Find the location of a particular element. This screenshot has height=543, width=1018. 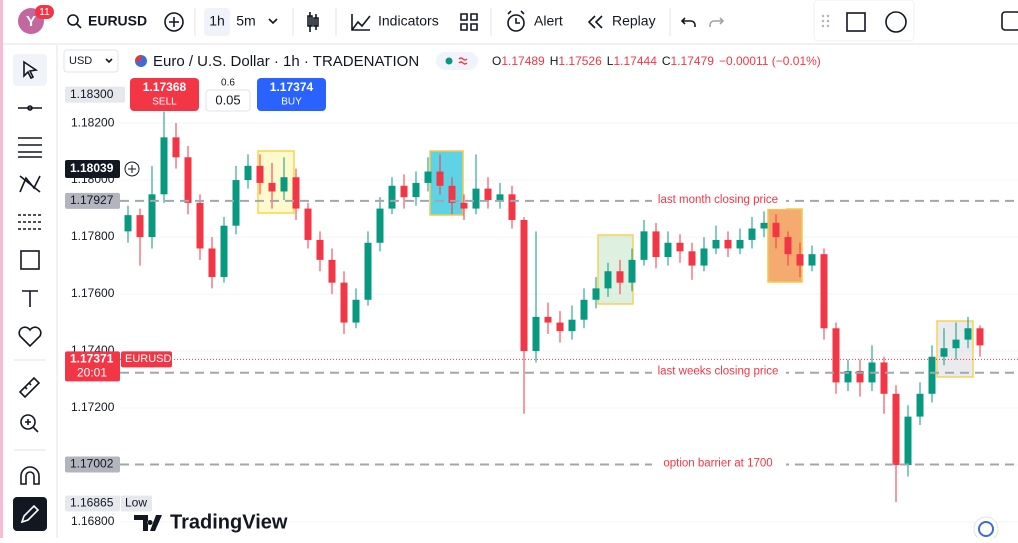

level-price: 1.17927 is located at coordinates (92, 200).